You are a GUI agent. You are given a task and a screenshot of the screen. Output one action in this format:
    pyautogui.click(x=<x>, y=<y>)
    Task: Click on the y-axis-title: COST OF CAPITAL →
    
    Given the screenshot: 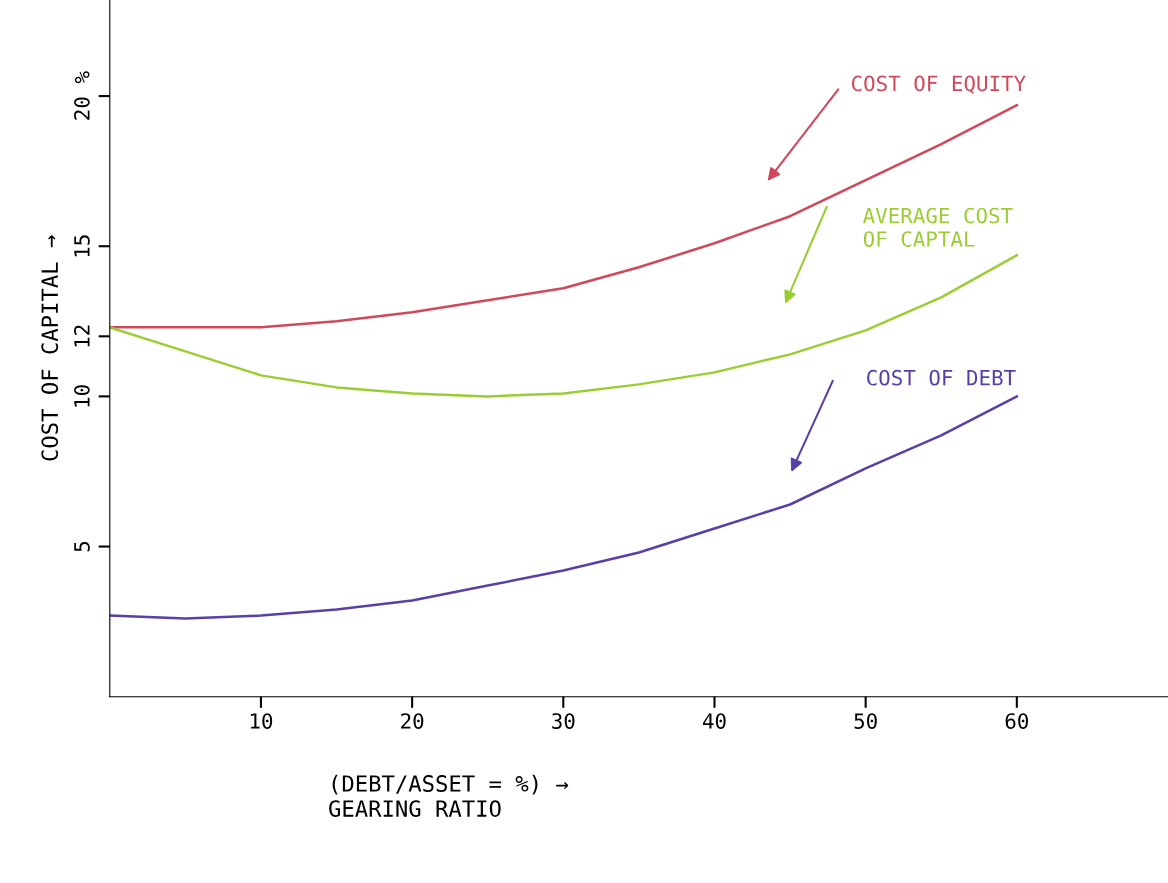 What is the action you would take?
    pyautogui.click(x=50, y=348)
    